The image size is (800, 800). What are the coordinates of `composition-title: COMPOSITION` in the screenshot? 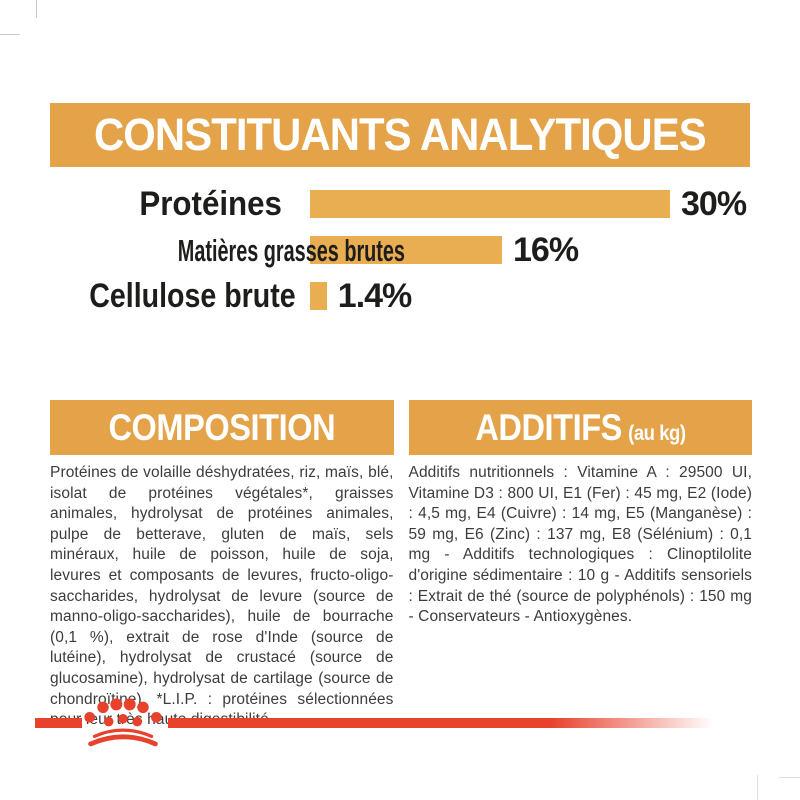 It's located at (222, 427).